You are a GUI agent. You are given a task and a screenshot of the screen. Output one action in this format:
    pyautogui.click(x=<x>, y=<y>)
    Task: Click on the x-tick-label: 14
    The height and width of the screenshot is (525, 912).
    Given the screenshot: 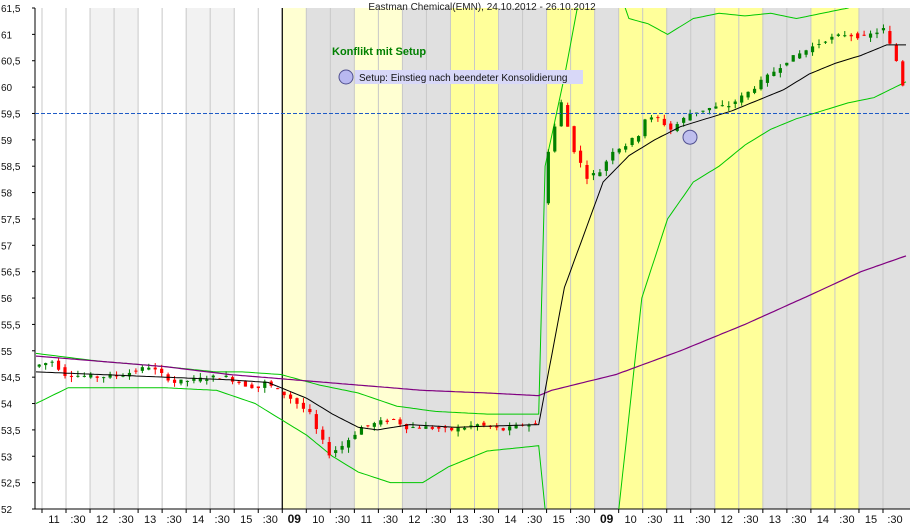 What is the action you would take?
    pyautogui.click(x=823, y=519)
    